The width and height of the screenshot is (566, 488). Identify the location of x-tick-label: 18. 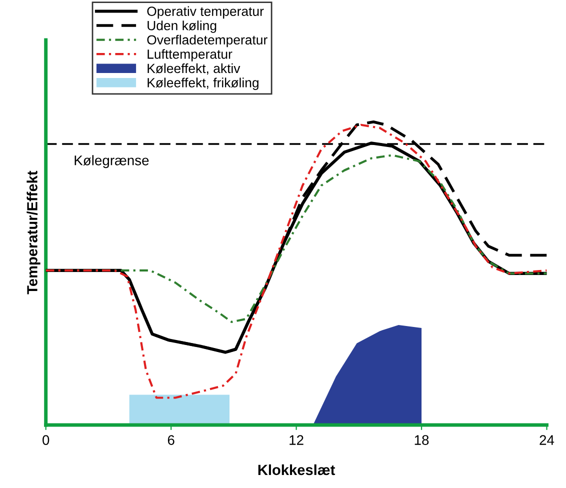
(421, 440).